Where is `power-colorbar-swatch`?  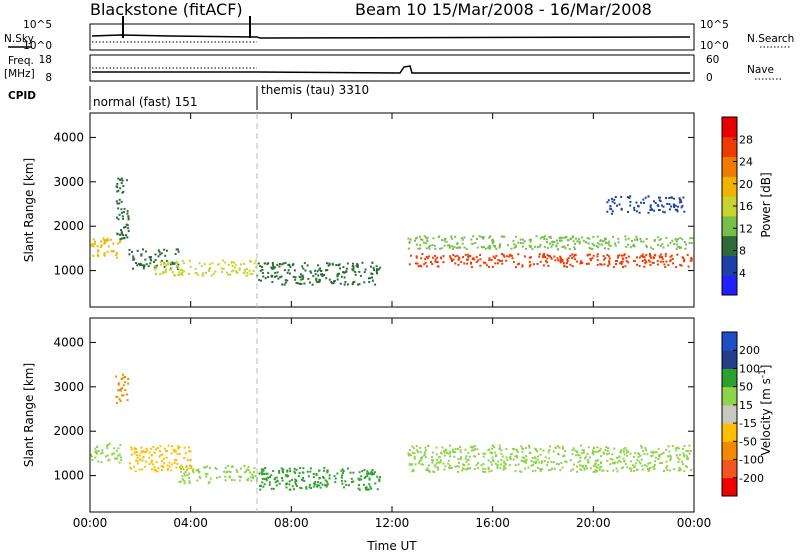
power-colorbar-swatch is located at coordinates (729, 265).